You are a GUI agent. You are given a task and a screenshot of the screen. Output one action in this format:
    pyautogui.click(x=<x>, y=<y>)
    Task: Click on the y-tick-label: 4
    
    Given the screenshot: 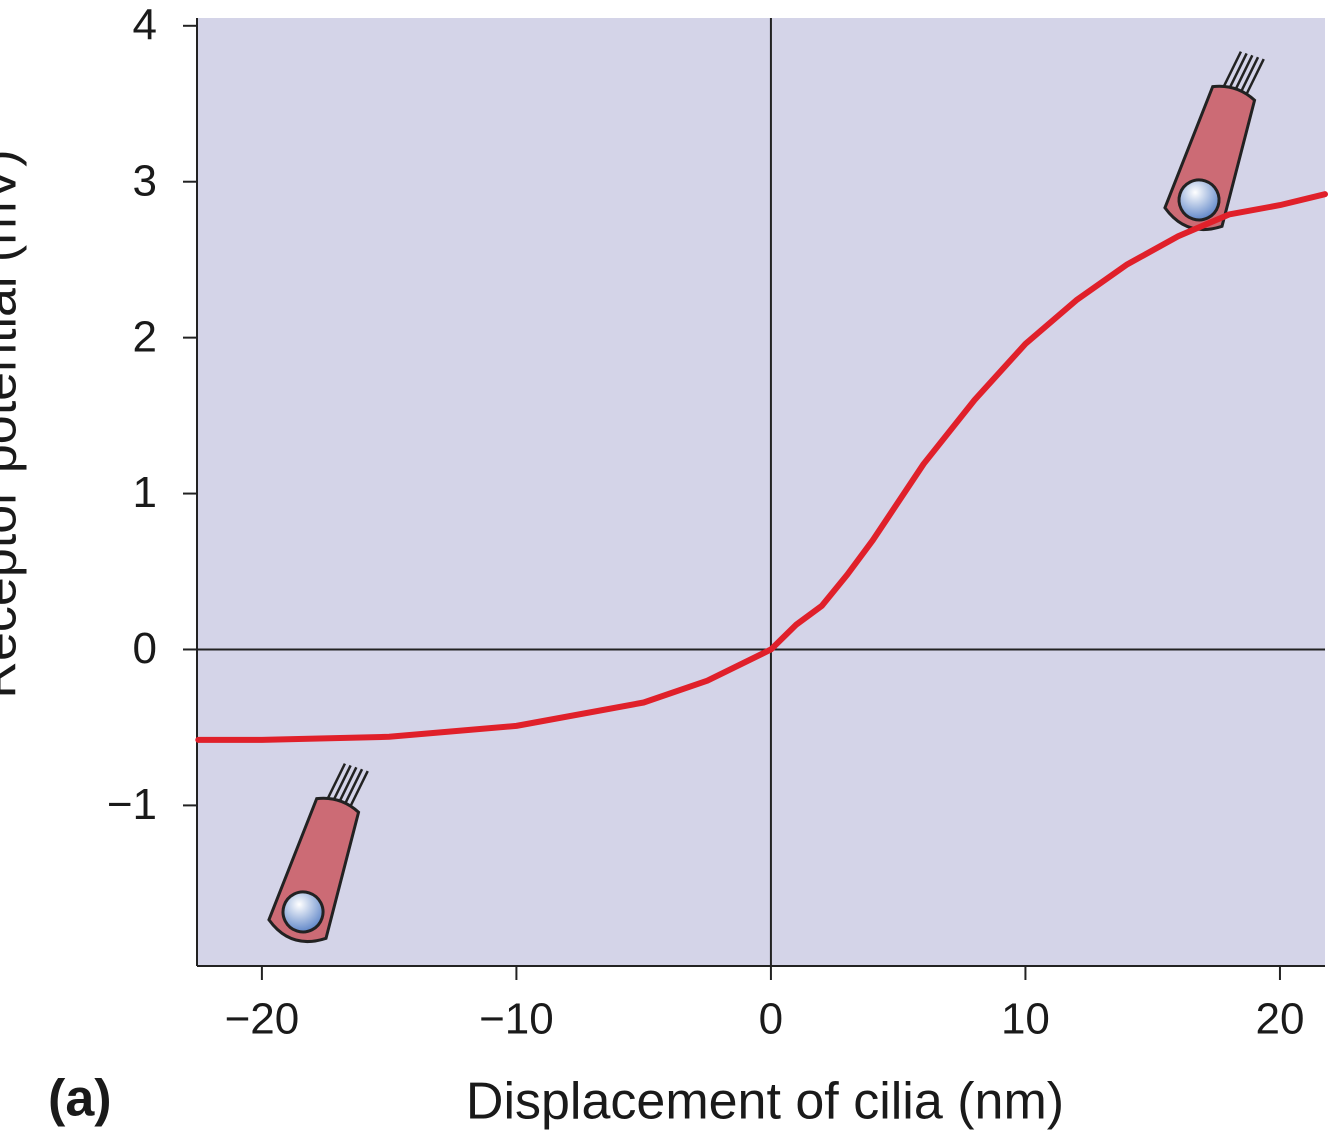 What is the action you would take?
    pyautogui.click(x=145, y=24)
    